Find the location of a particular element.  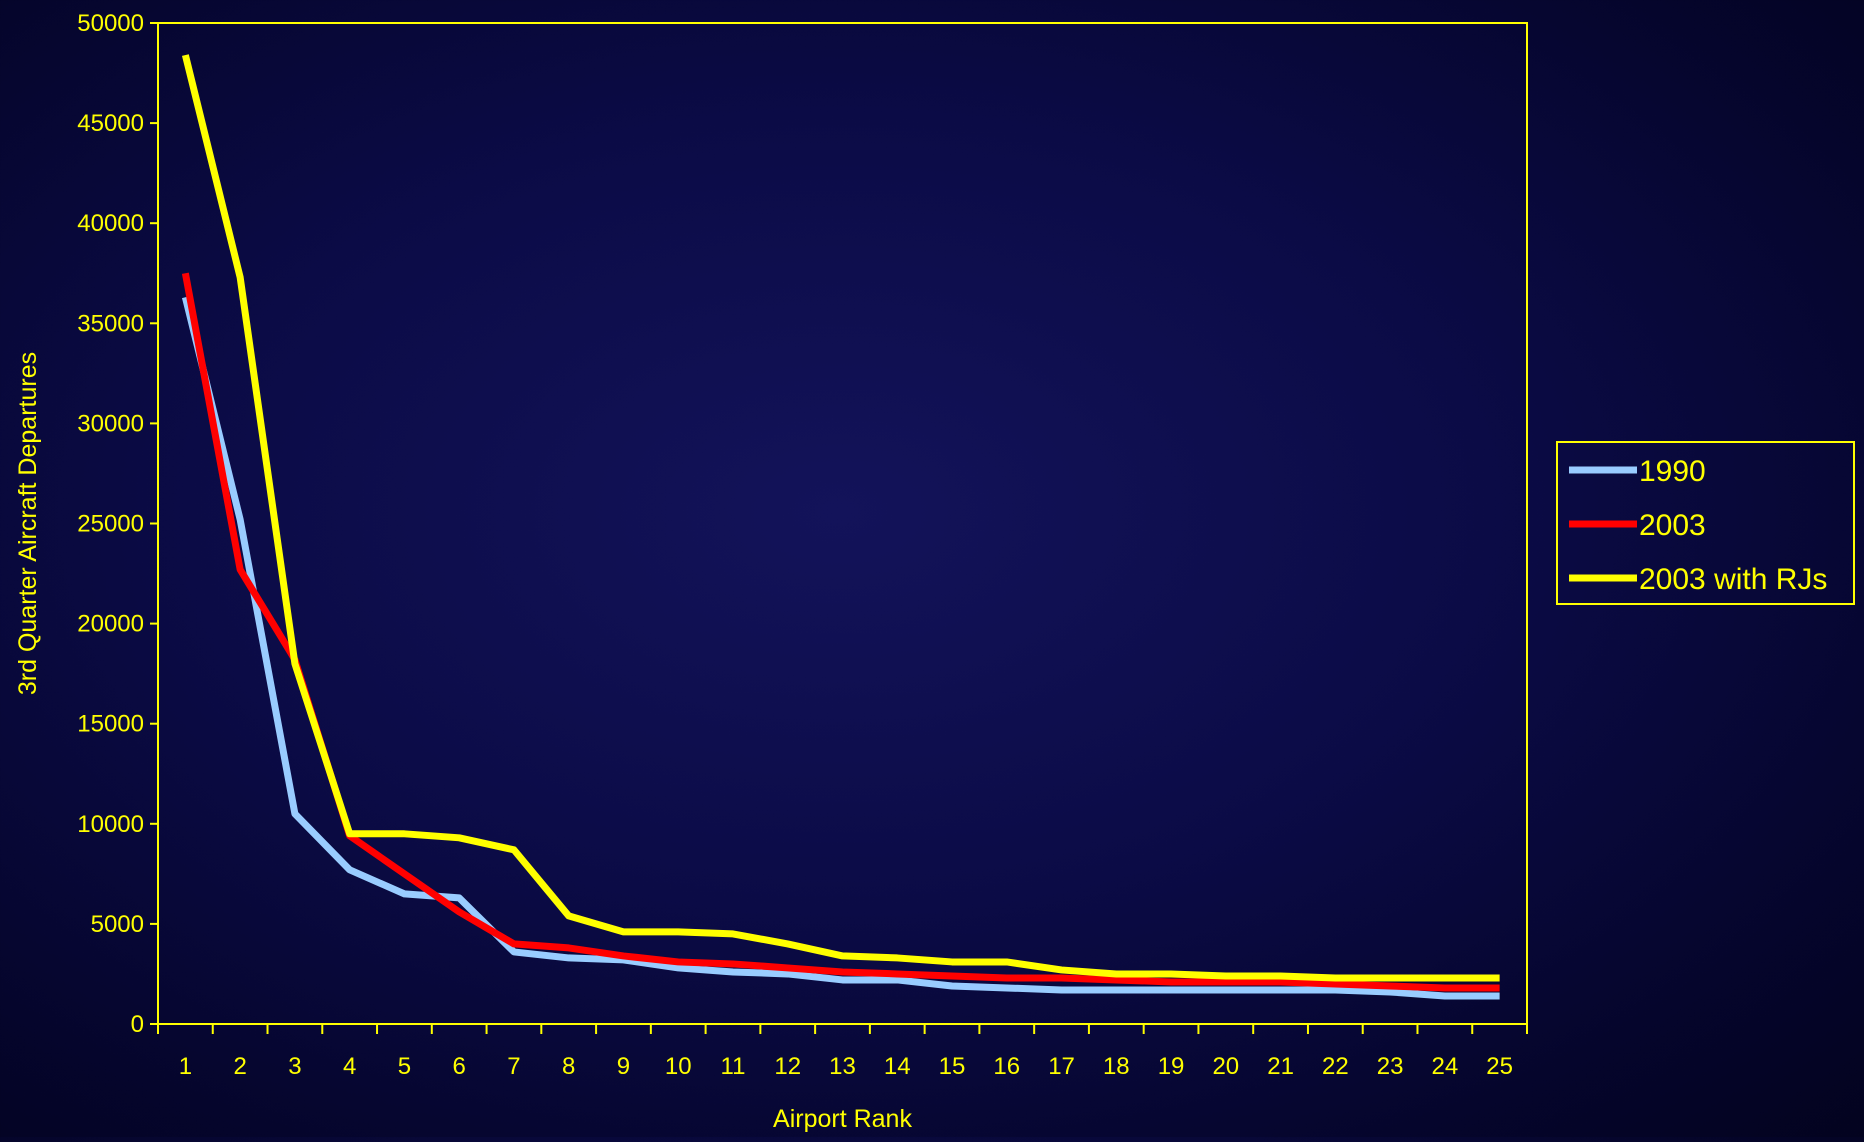

x-tick-label: 20 is located at coordinates (1225, 1066).